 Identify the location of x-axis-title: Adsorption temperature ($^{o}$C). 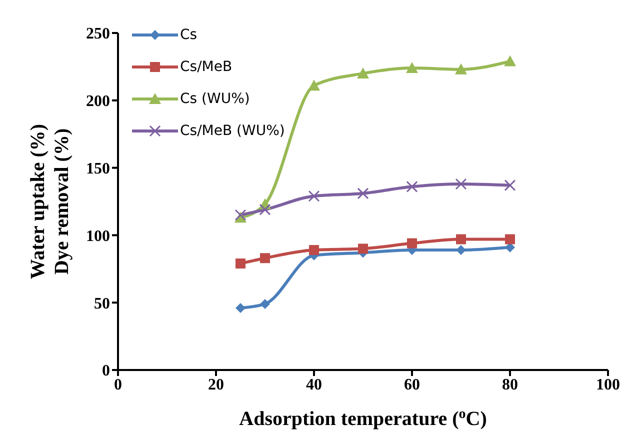
(363, 418).